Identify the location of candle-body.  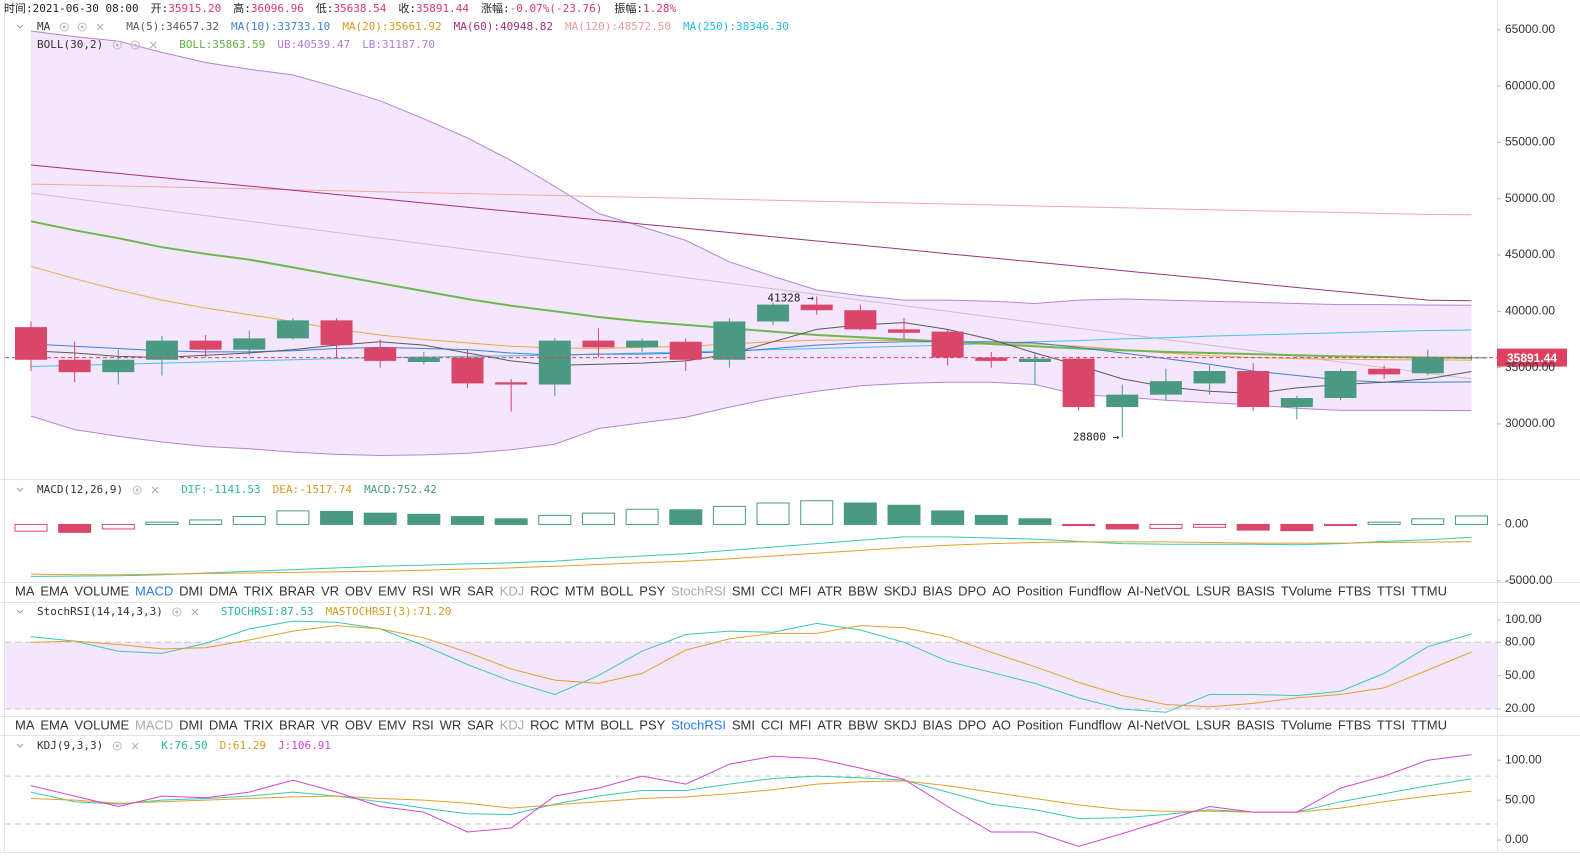
(1034, 360).